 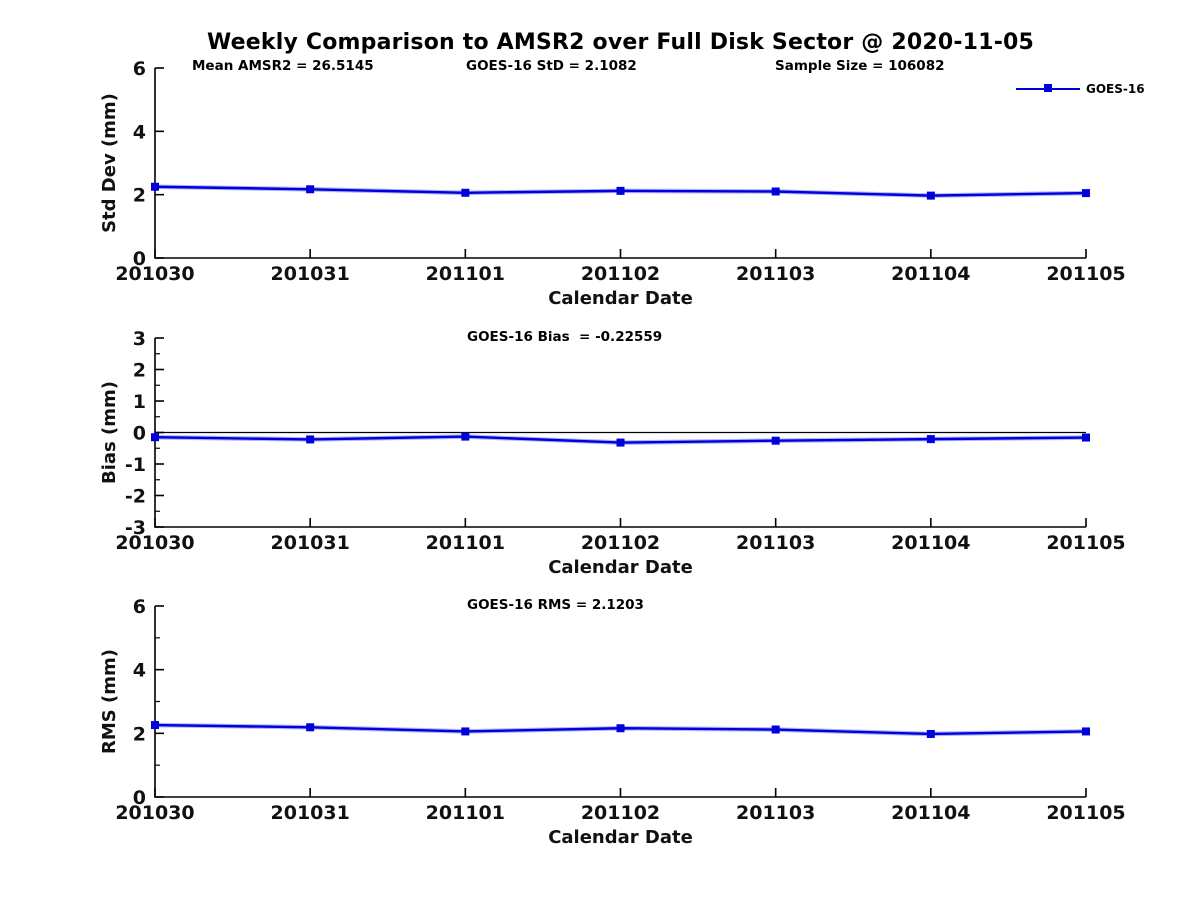 I want to click on legend-line-sample, so click(x=1048, y=88).